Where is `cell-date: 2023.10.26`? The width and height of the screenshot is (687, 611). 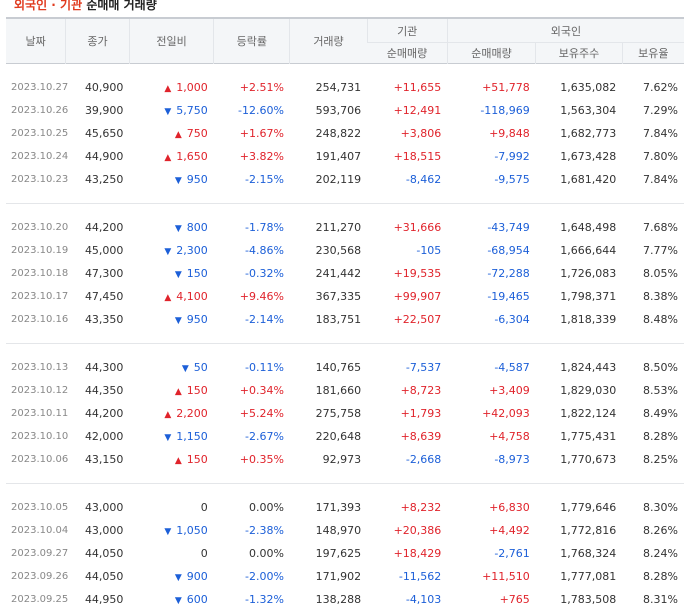 cell-date: 2023.10.26 is located at coordinates (36, 110).